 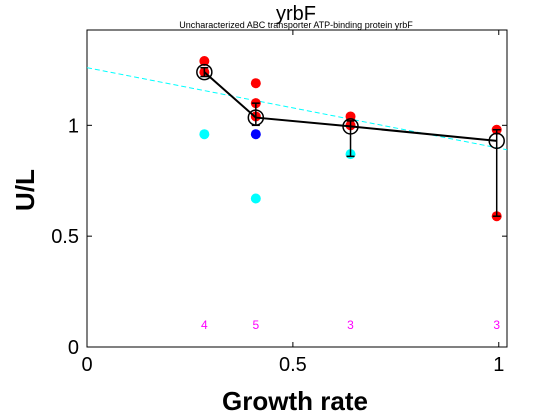 I want to click on y-tick-label-2: 1, so click(x=73, y=126).